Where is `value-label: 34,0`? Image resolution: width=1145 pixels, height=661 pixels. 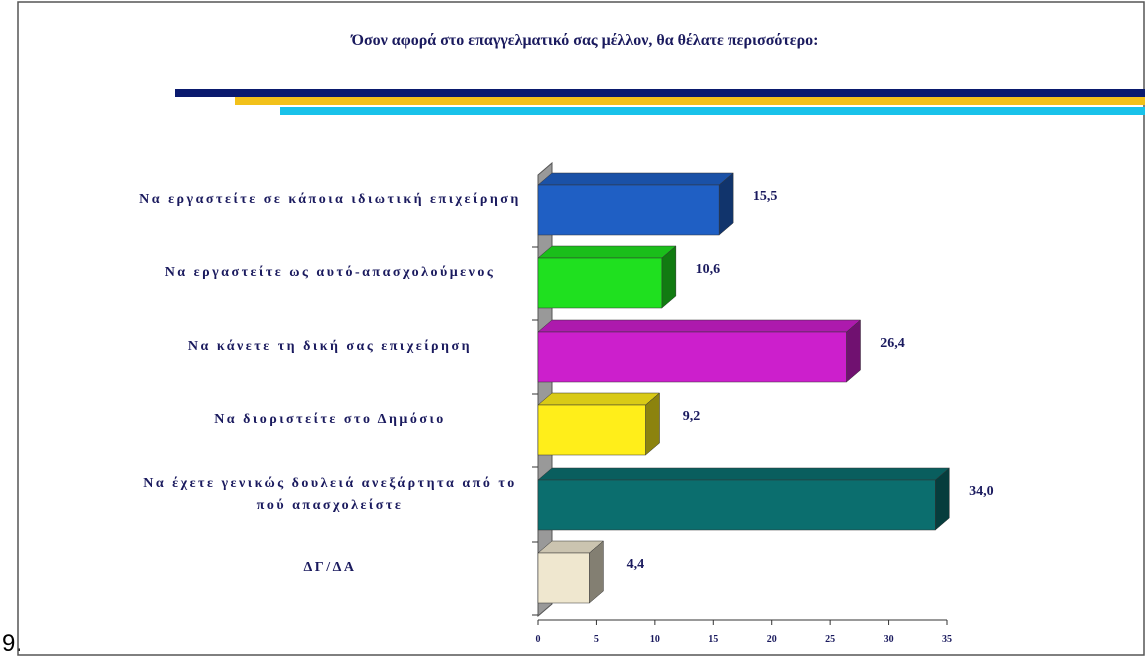 value-label: 34,0 is located at coordinates (981, 491).